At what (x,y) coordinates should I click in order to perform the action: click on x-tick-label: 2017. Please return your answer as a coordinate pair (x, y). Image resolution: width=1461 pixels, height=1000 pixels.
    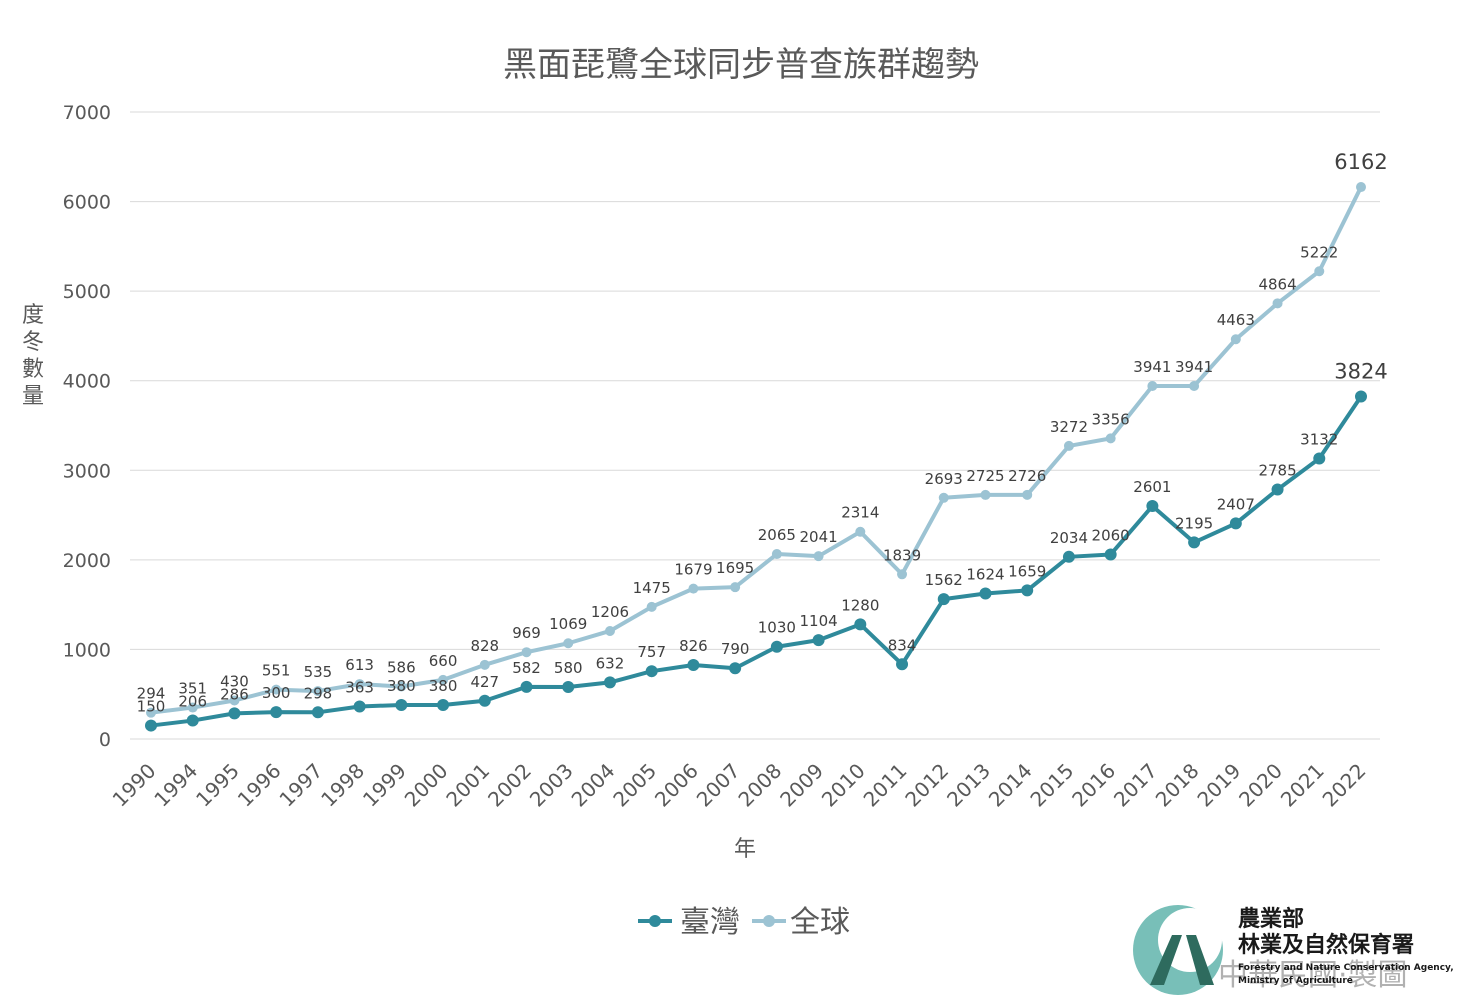
    Looking at the image, I should click on (1135, 785).